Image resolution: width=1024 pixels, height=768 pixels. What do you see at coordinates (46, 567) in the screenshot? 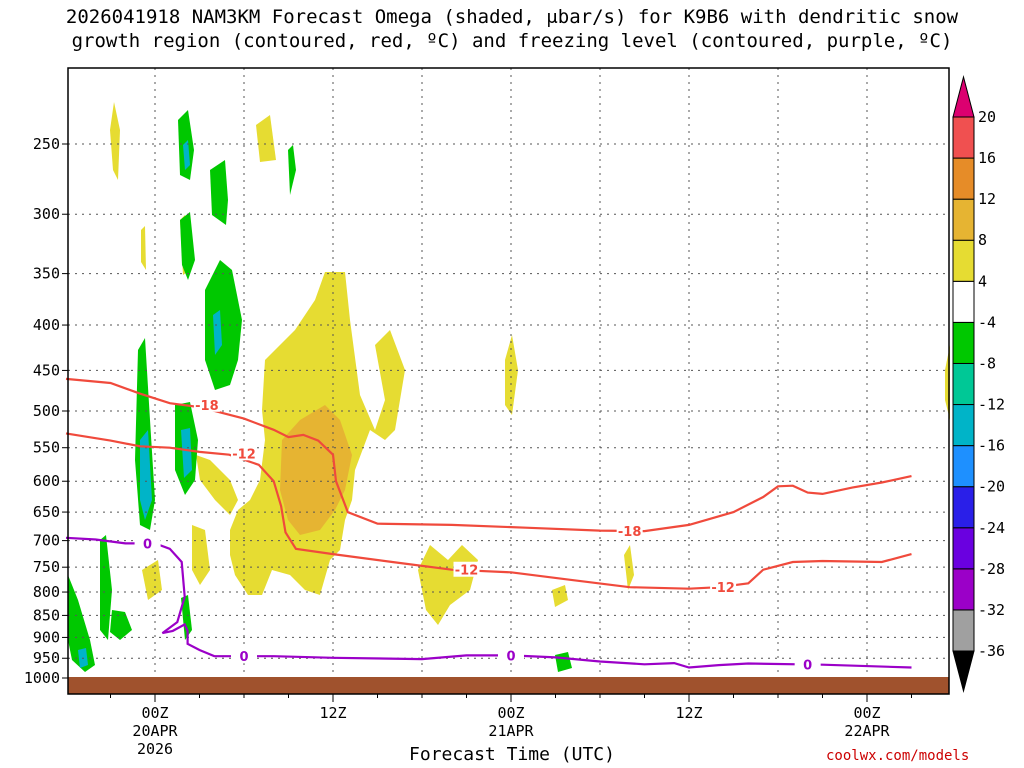
I see `y-tick-label: 750` at bounding box center [46, 567].